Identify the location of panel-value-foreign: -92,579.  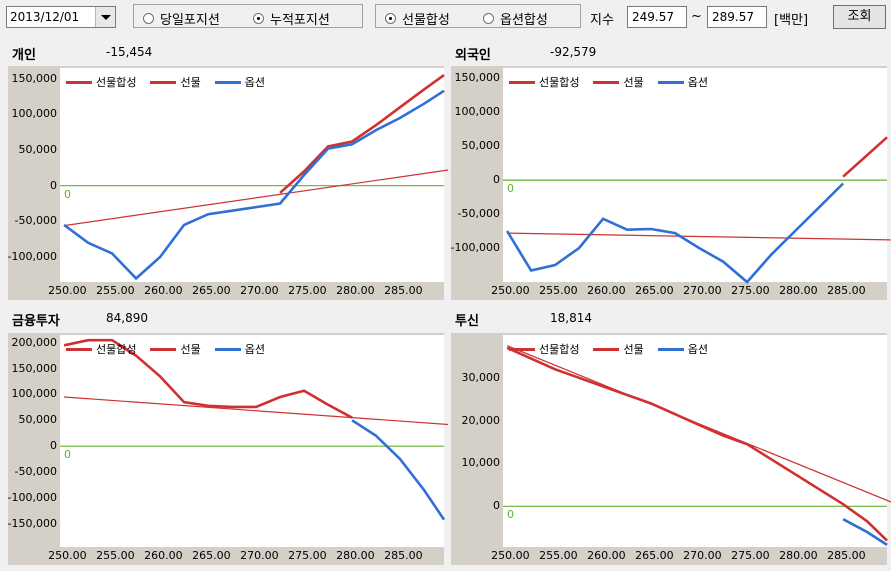
(573, 52).